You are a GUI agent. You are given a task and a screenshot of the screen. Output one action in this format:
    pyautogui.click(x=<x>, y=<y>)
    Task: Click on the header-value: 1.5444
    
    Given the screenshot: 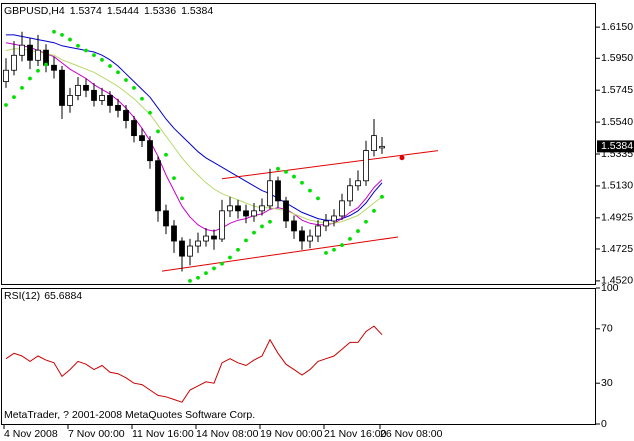 What is the action you would take?
    pyautogui.click(x=123, y=11)
    